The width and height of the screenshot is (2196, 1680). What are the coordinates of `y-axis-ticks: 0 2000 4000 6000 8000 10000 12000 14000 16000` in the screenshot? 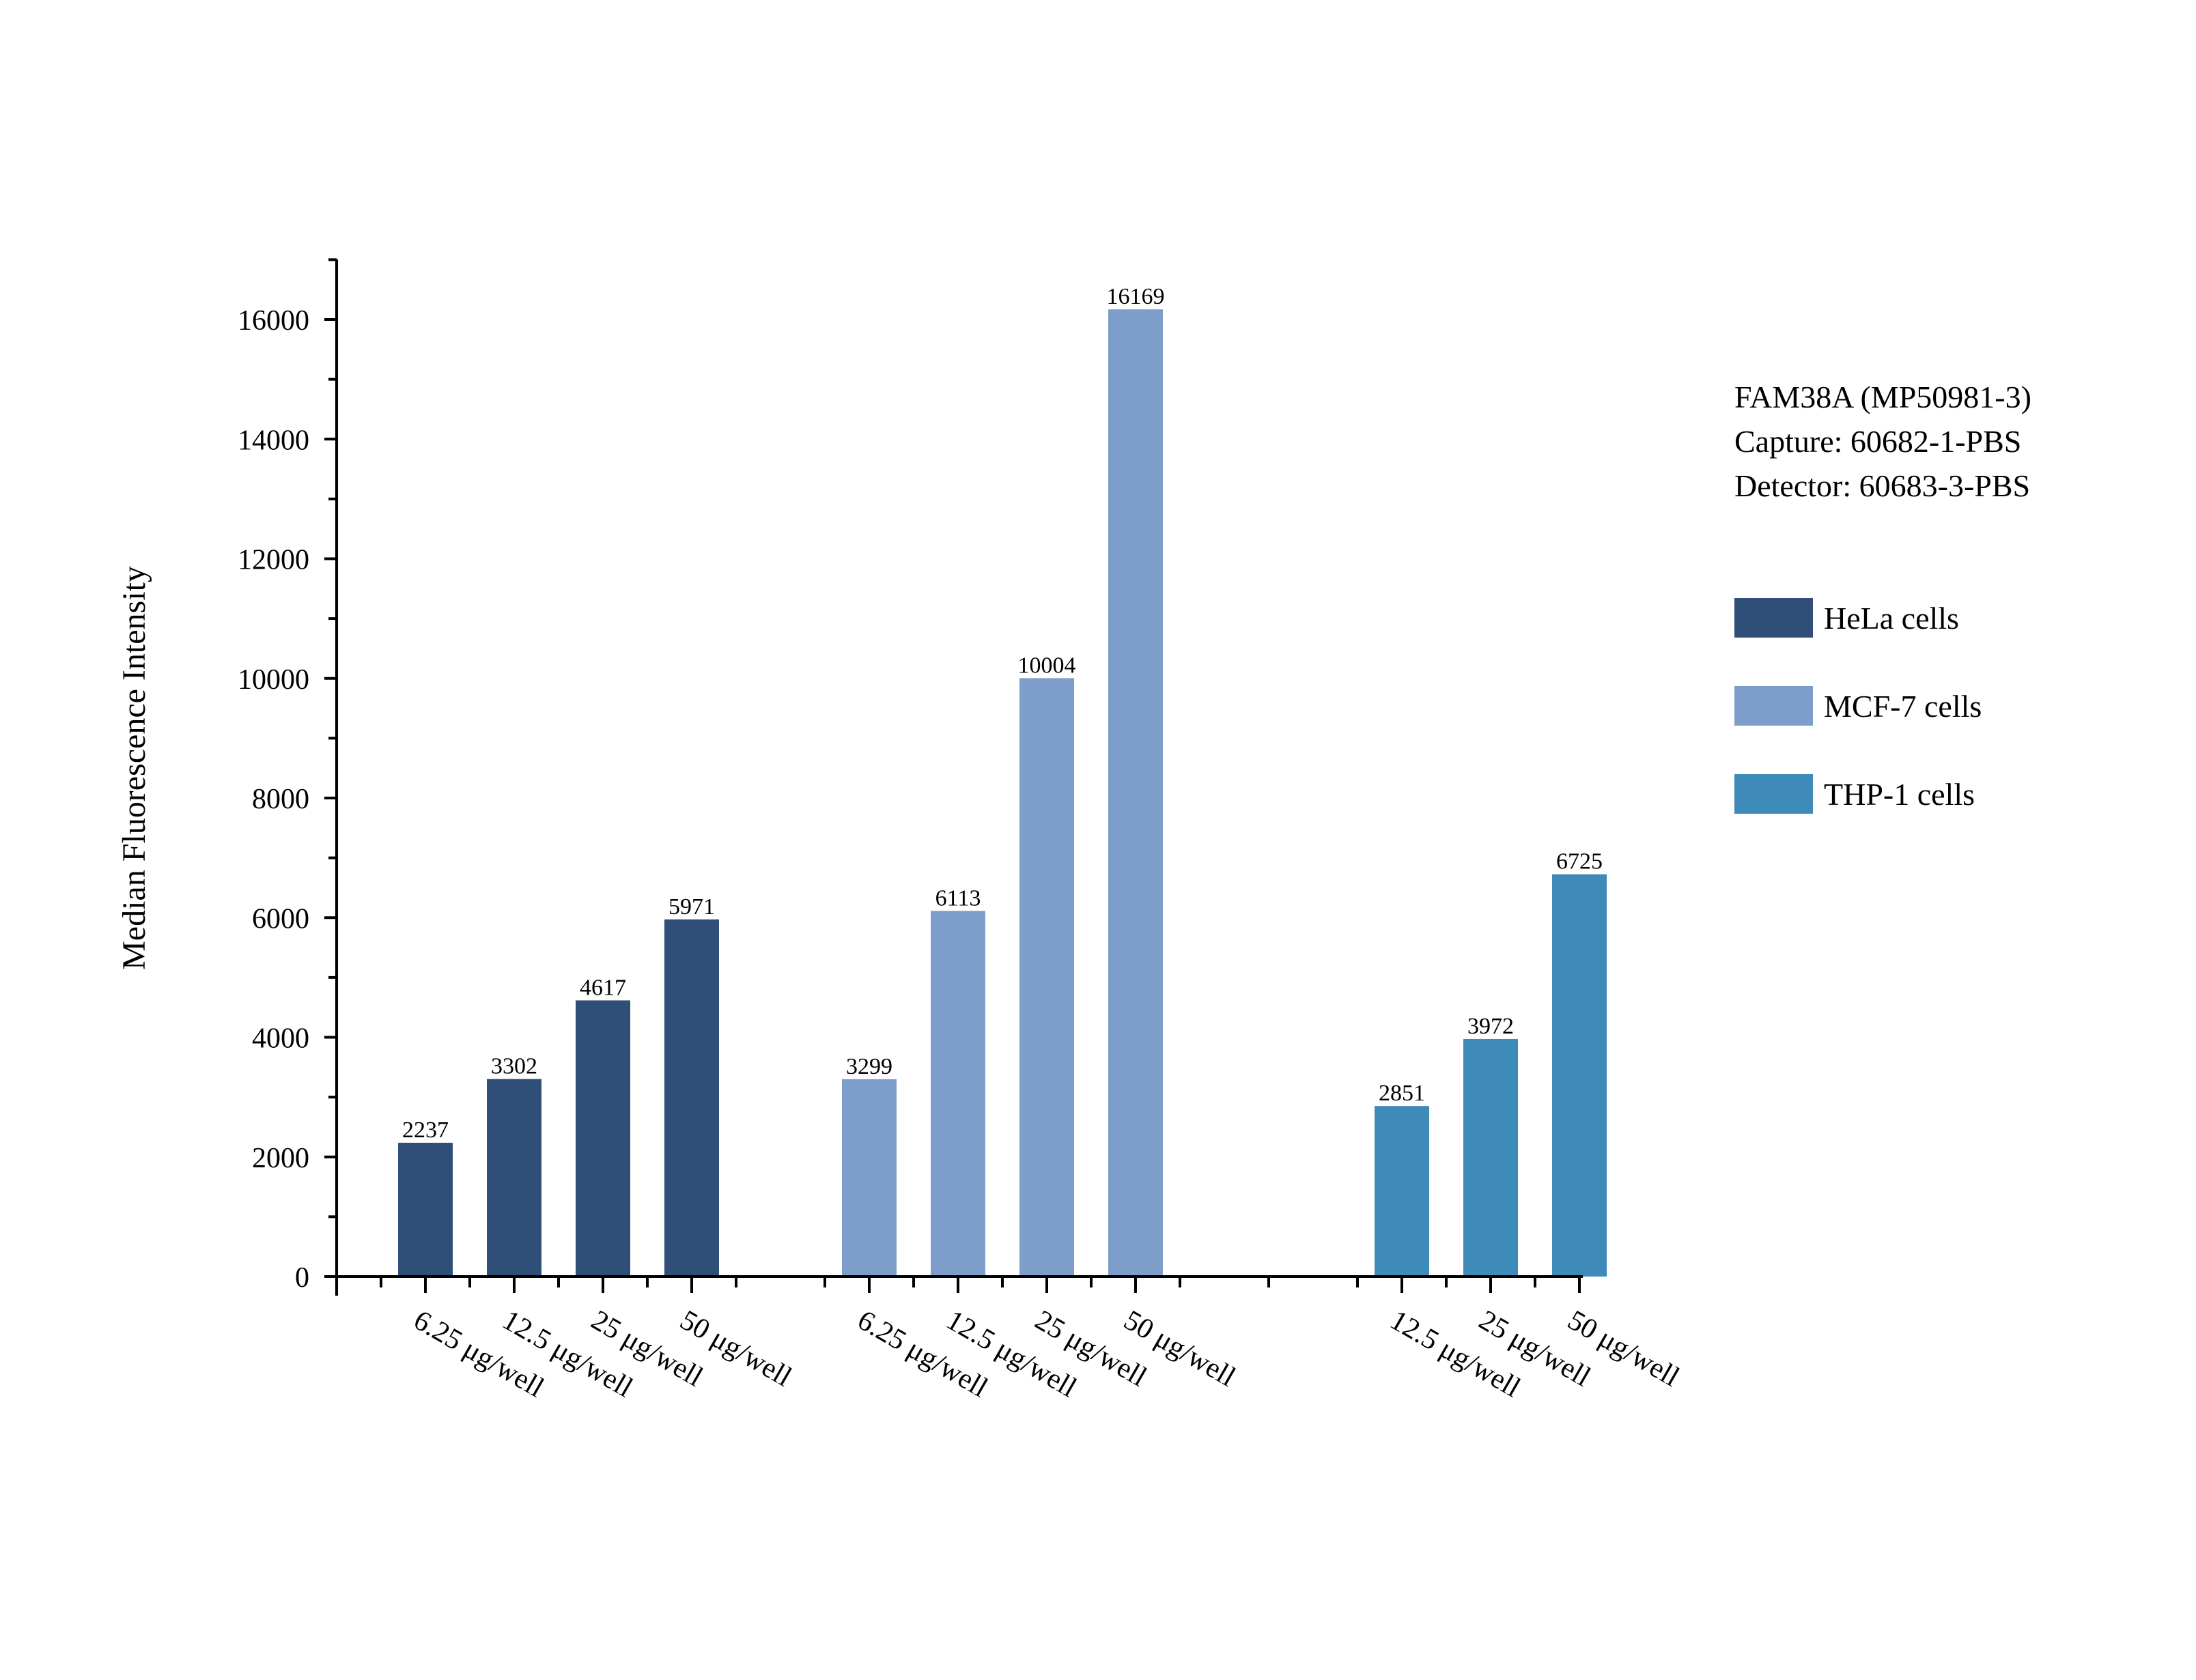 It's located at (287, 776).